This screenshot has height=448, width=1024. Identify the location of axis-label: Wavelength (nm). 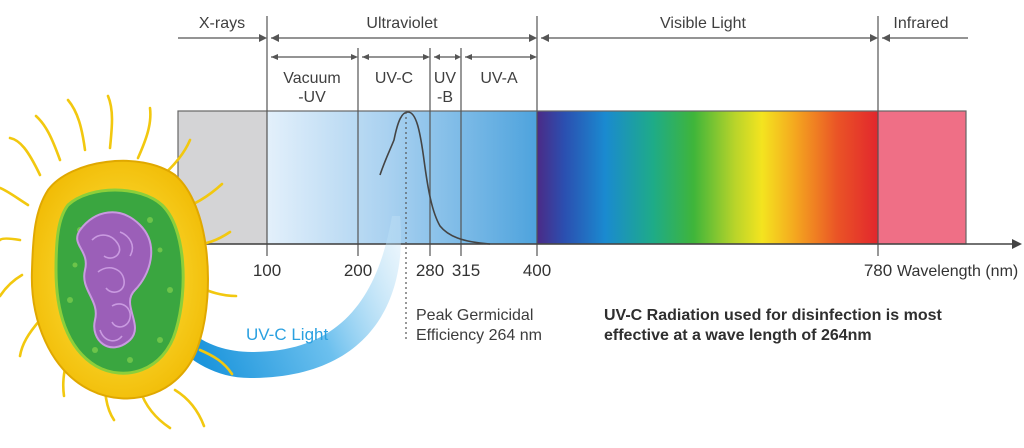
(957, 271).